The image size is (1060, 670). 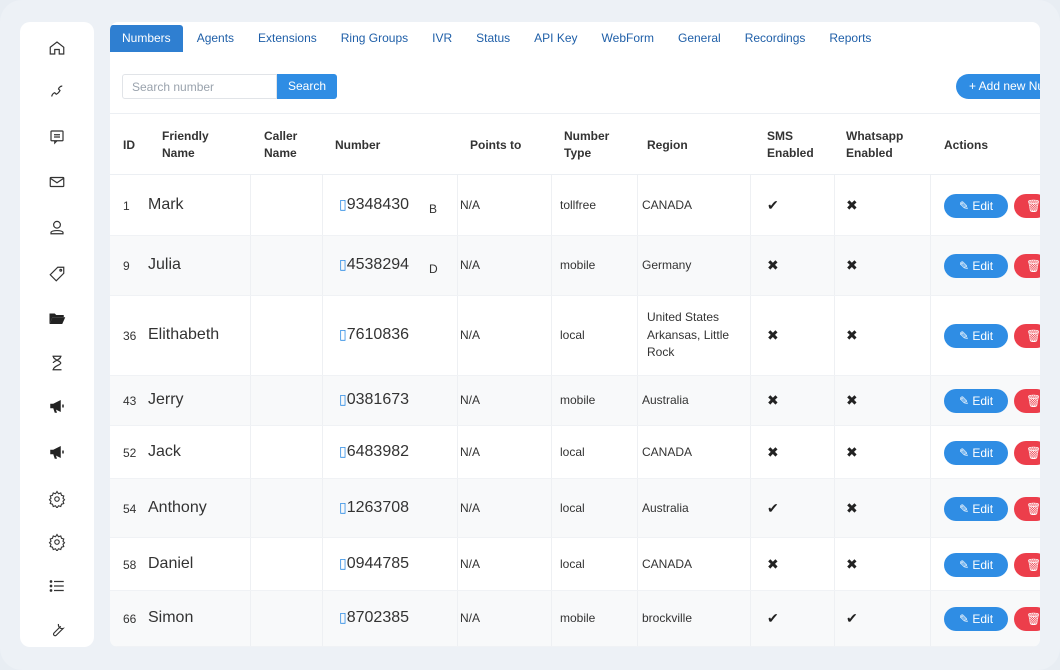 I want to click on friendly-name: Jerry, so click(x=166, y=399).